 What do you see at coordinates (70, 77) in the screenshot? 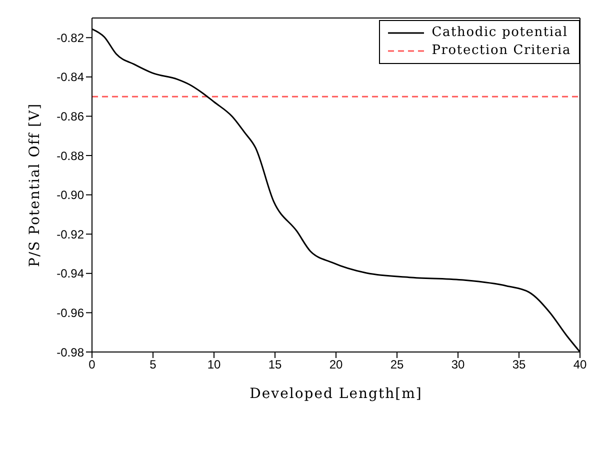
I see `y-tick-label: -0.84` at bounding box center [70, 77].